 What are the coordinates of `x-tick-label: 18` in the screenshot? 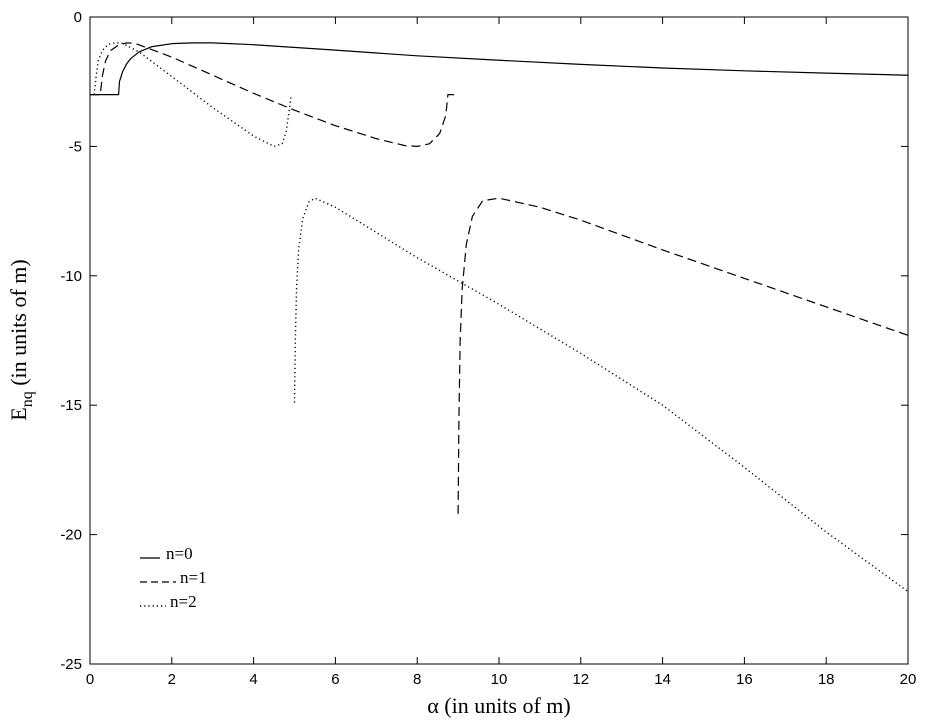 It's located at (826, 679).